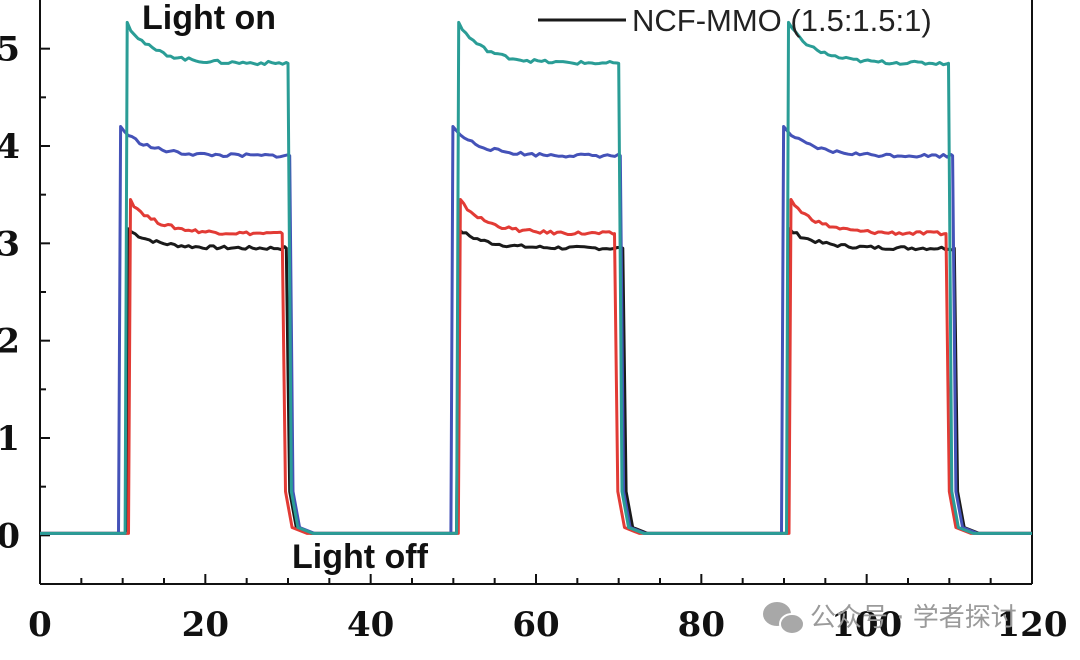 This screenshot has height=660, width=1080. I want to click on watermark-text: 公众号 · 学者探讨, so click(913, 618).